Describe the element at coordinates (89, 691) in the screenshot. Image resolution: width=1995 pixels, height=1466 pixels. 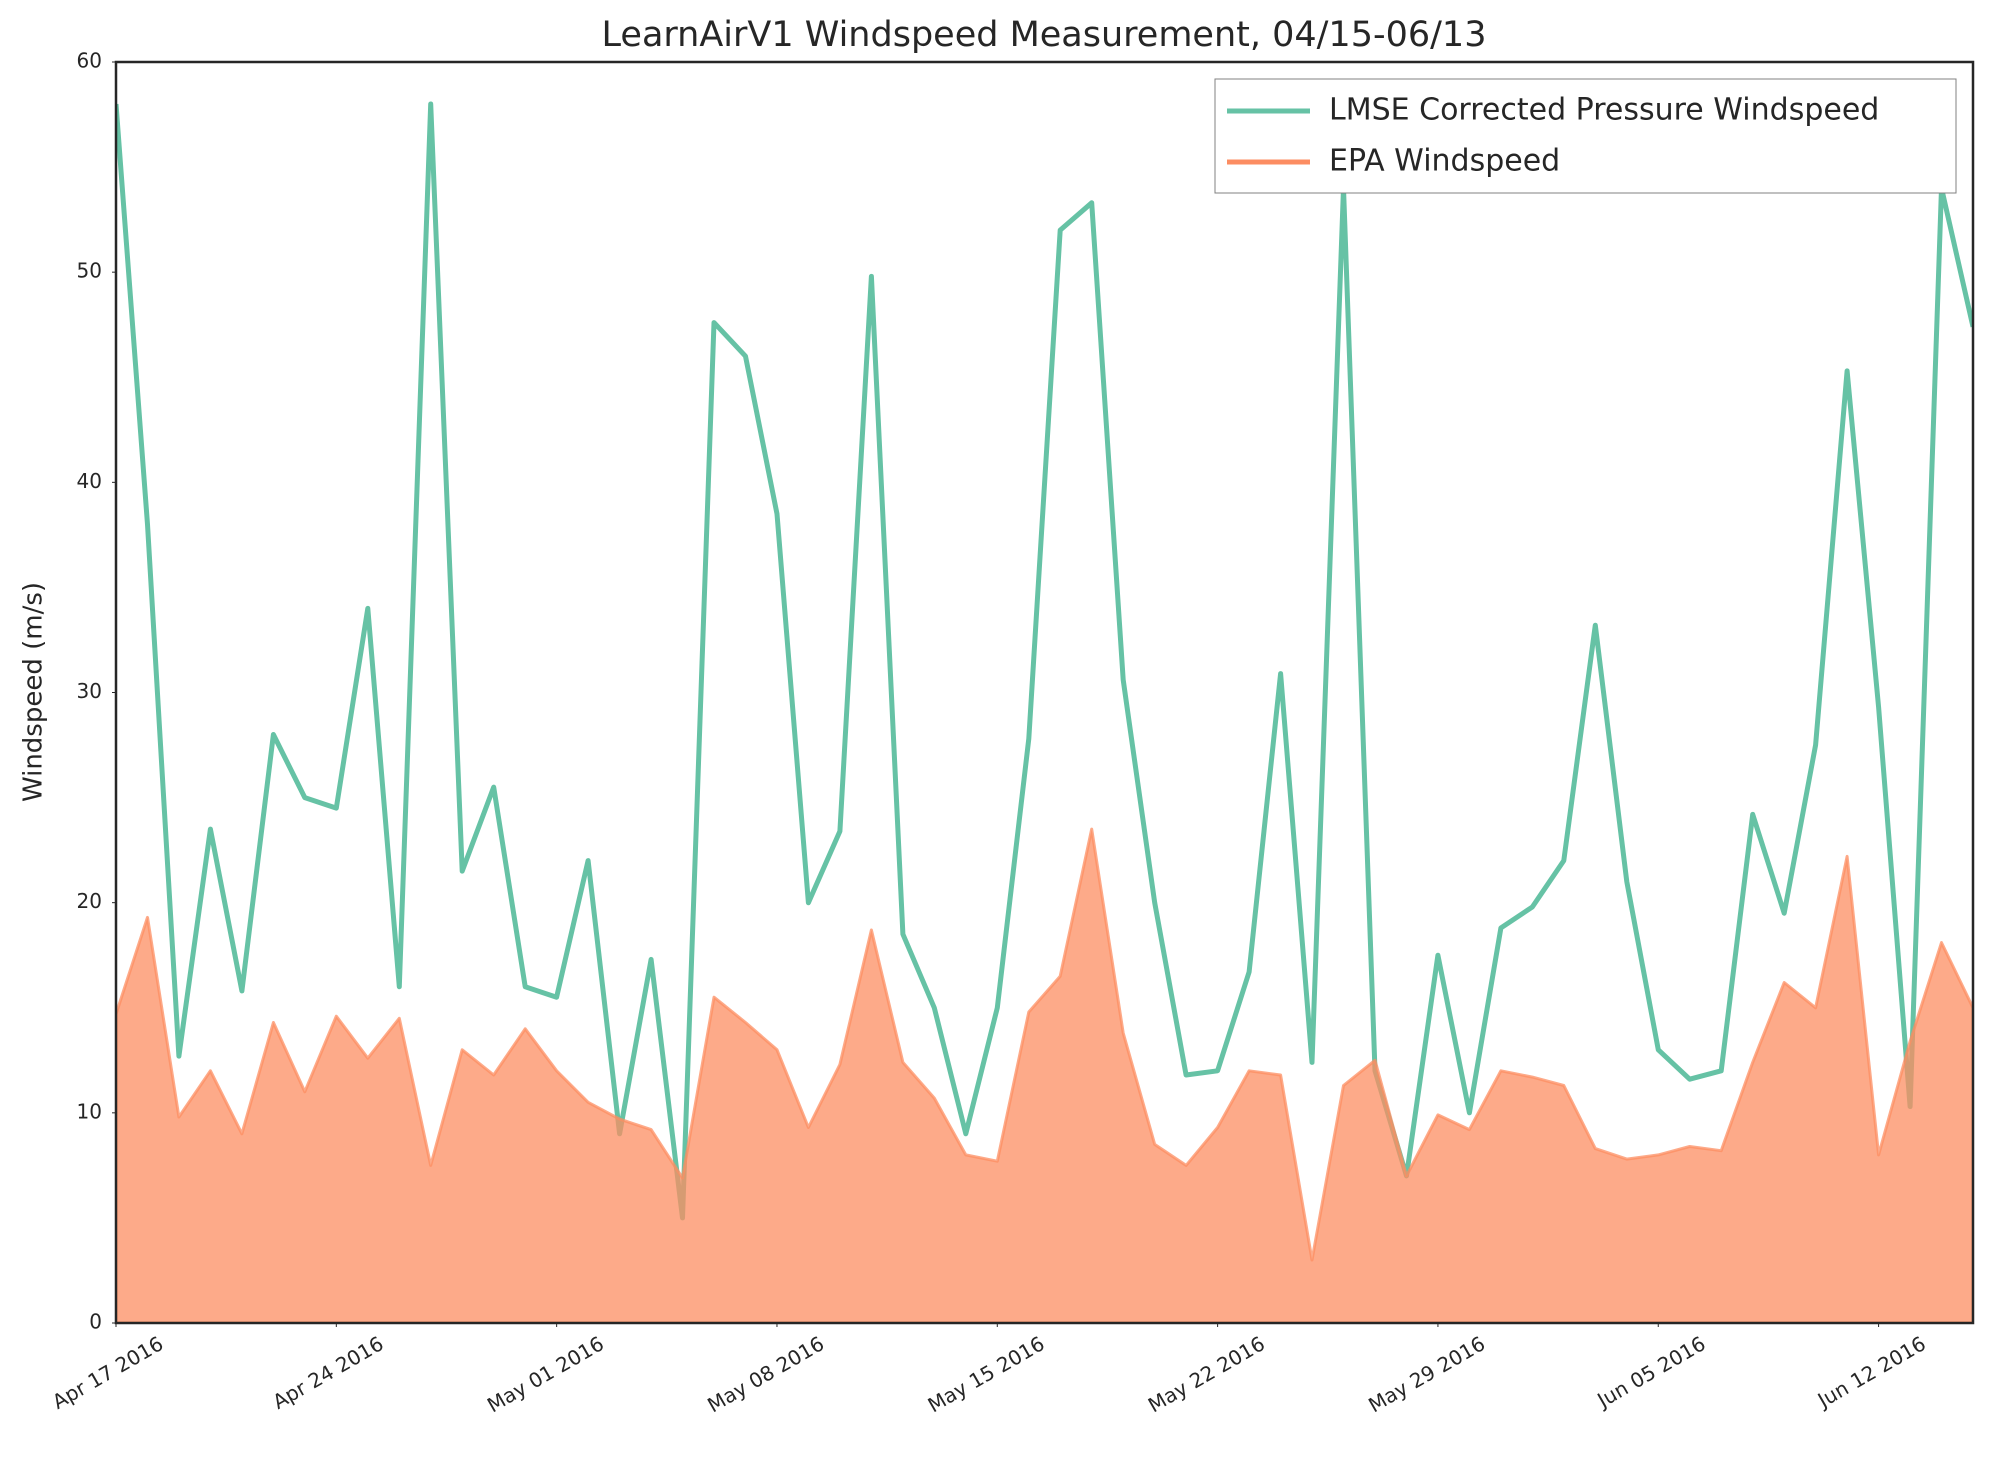
I see `y-tick-label: 30` at that location.